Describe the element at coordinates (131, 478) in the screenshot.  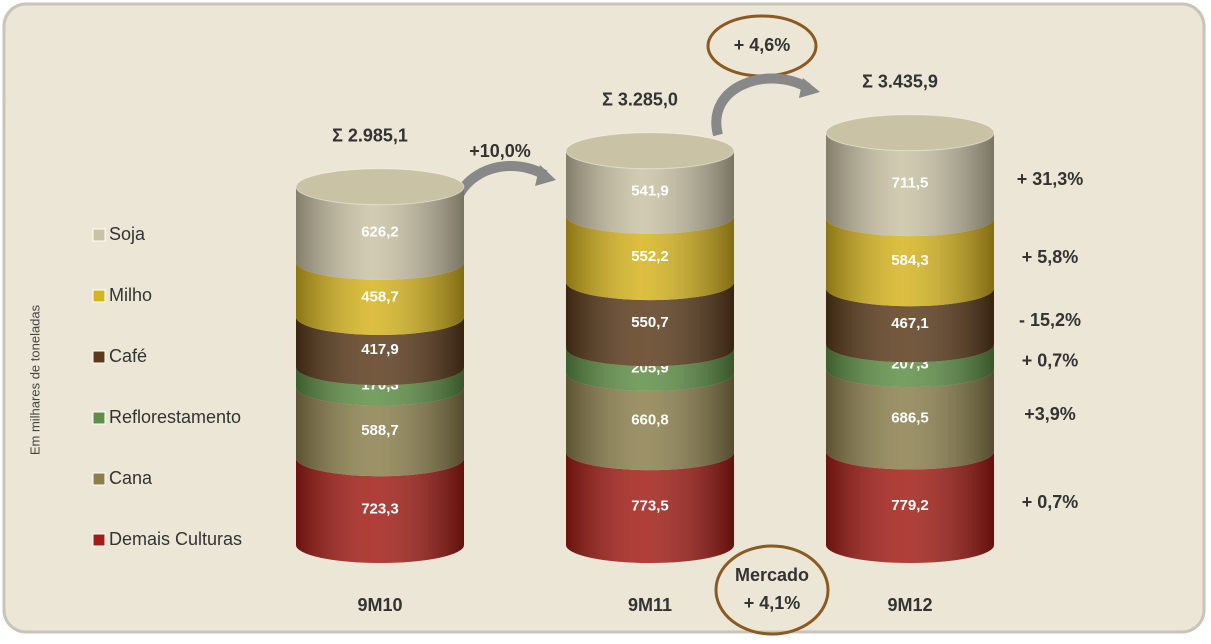
I see `legend-label: Cana` at that location.